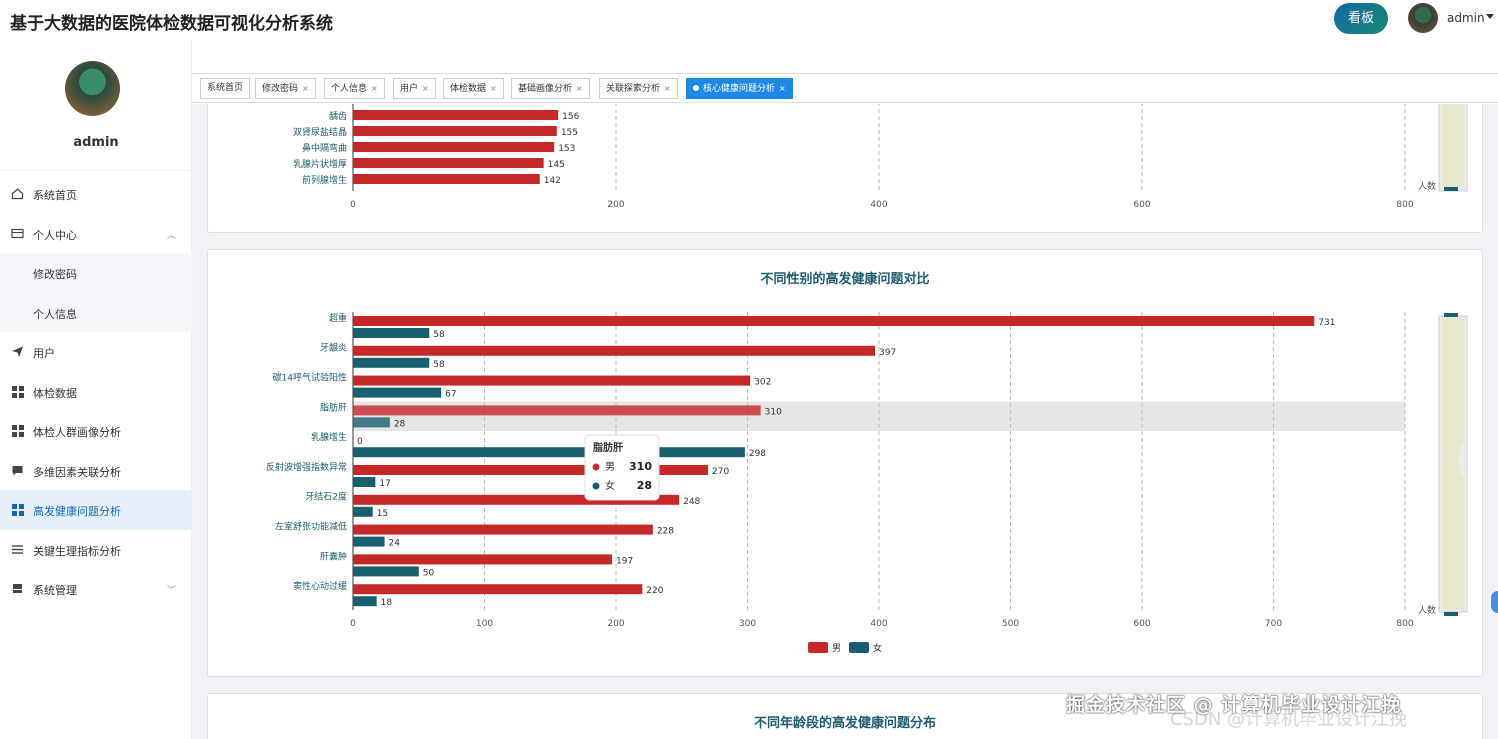 This screenshot has width=1498, height=739. What do you see at coordinates (484, 624) in the screenshot?
I see `x-tick-label: 100` at bounding box center [484, 624].